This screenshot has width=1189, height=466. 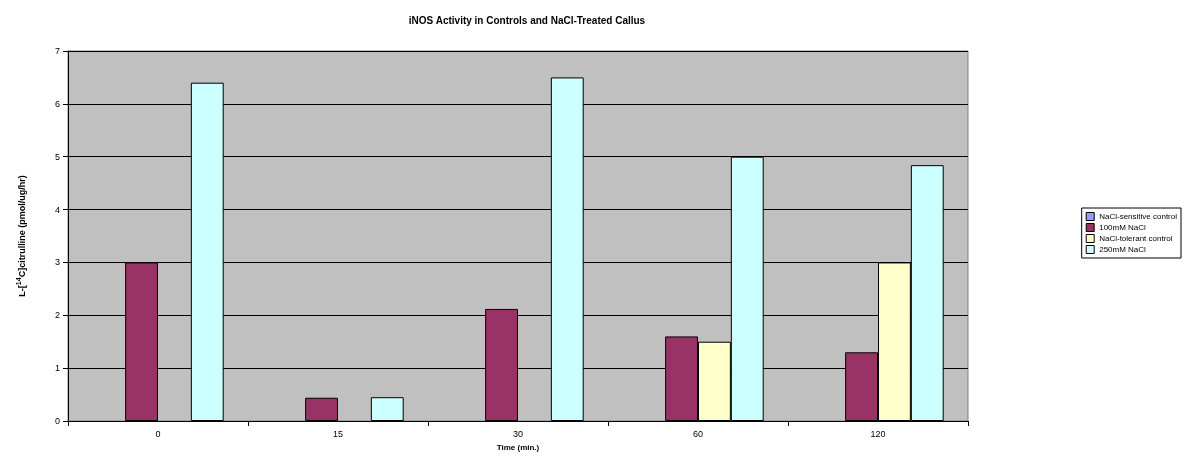 What do you see at coordinates (158, 433) in the screenshot?
I see `x-tick-label: 0` at bounding box center [158, 433].